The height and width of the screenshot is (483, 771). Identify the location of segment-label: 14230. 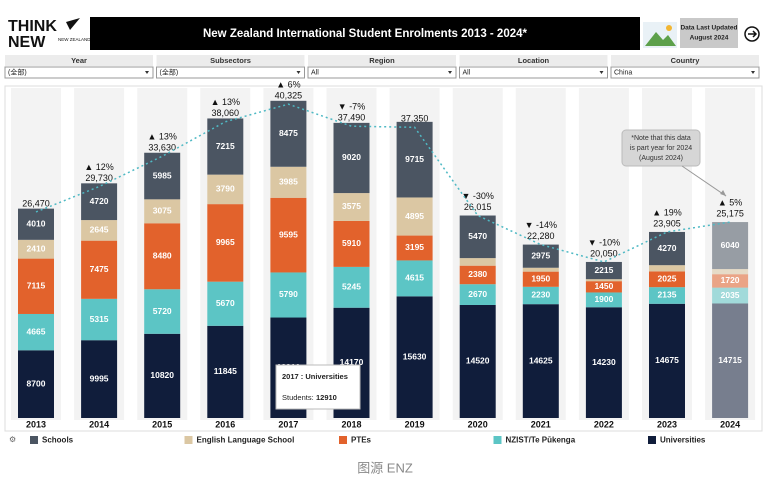
(604, 362).